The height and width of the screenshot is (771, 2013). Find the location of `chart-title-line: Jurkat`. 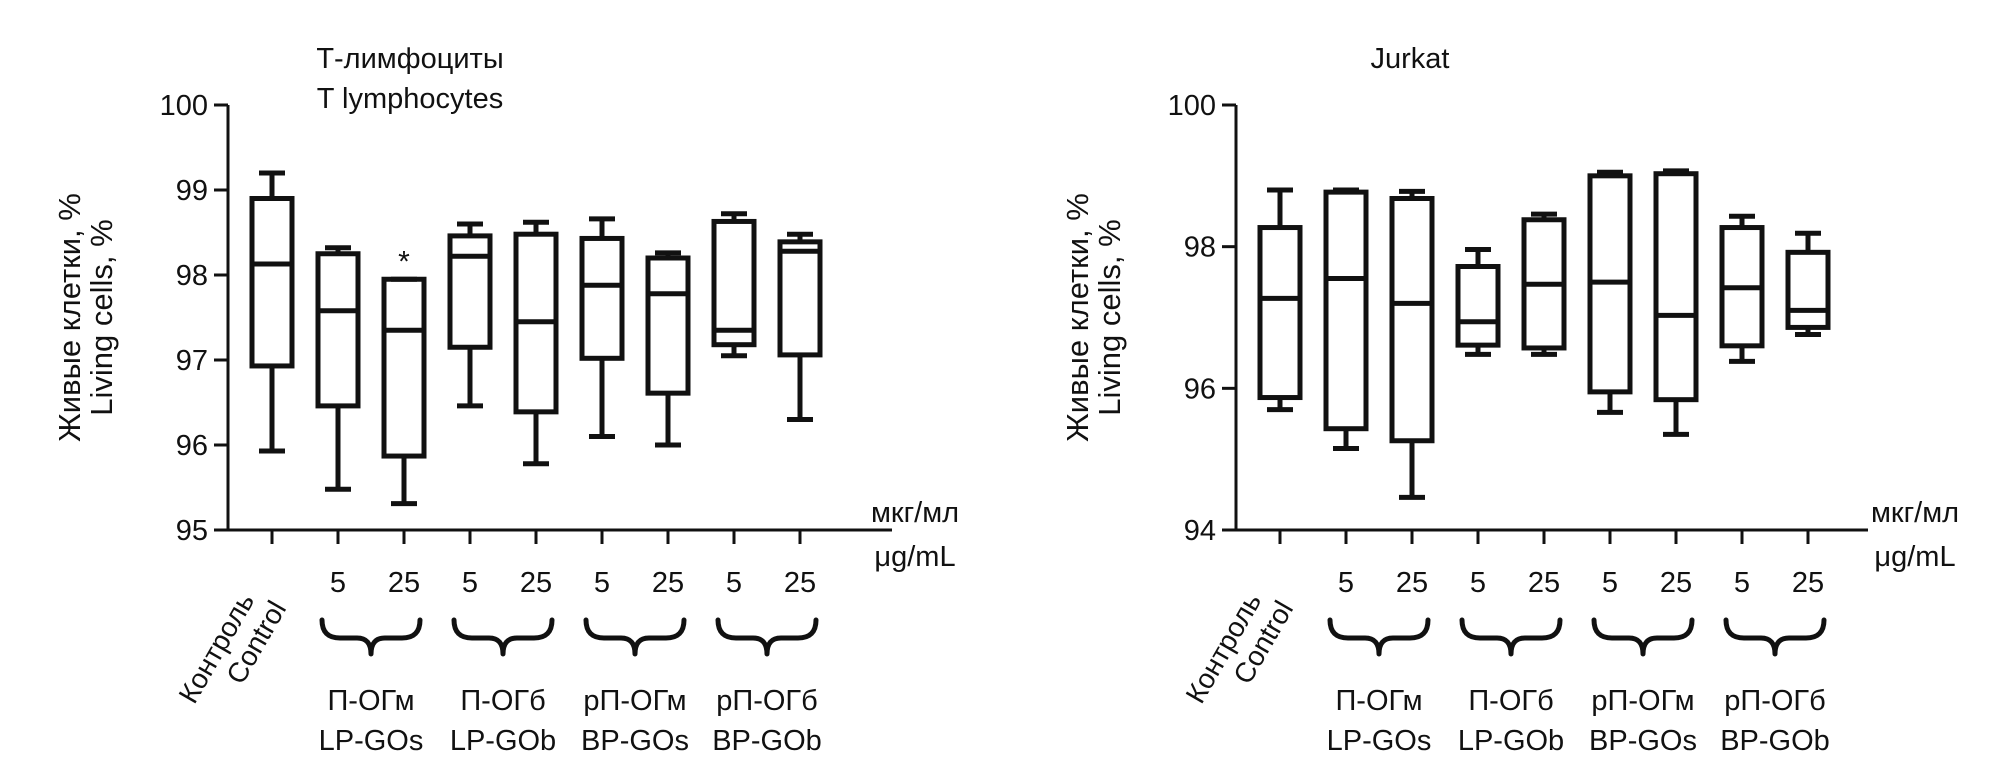

chart-title-line: Jurkat is located at coordinates (1410, 59).